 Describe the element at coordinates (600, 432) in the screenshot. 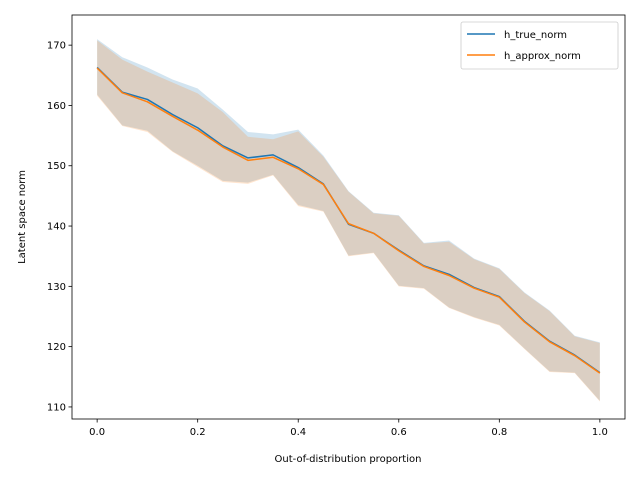

I see `x-tick-label: 1.0` at that location.